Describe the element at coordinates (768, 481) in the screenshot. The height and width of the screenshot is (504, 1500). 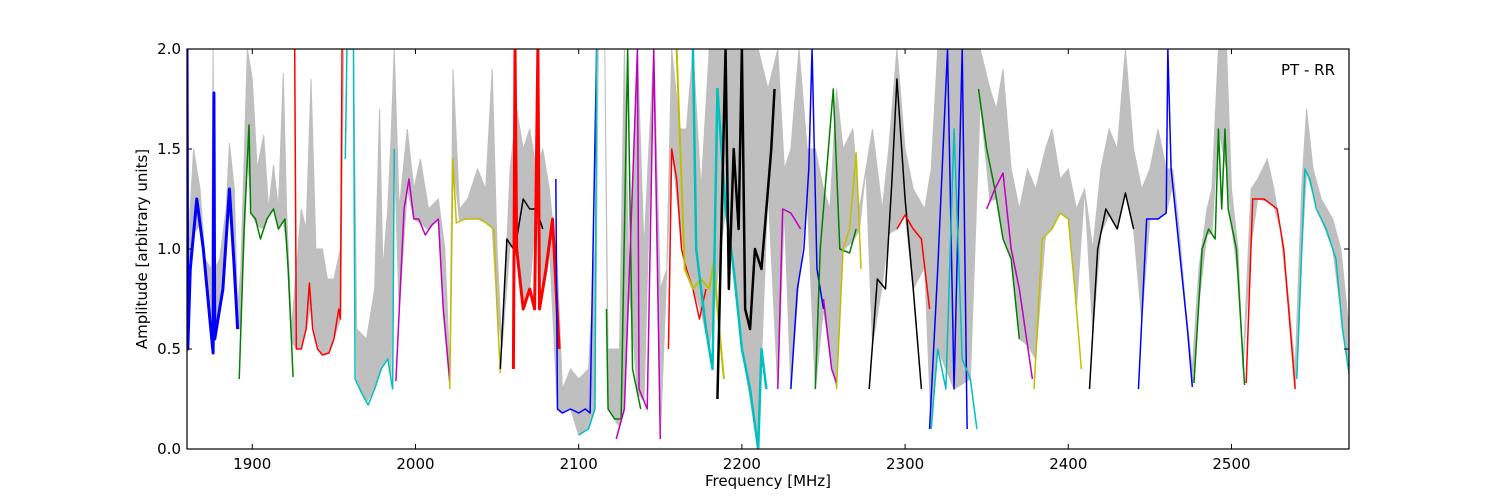
I see `x-axis-label: Frequency [MHz]` at that location.